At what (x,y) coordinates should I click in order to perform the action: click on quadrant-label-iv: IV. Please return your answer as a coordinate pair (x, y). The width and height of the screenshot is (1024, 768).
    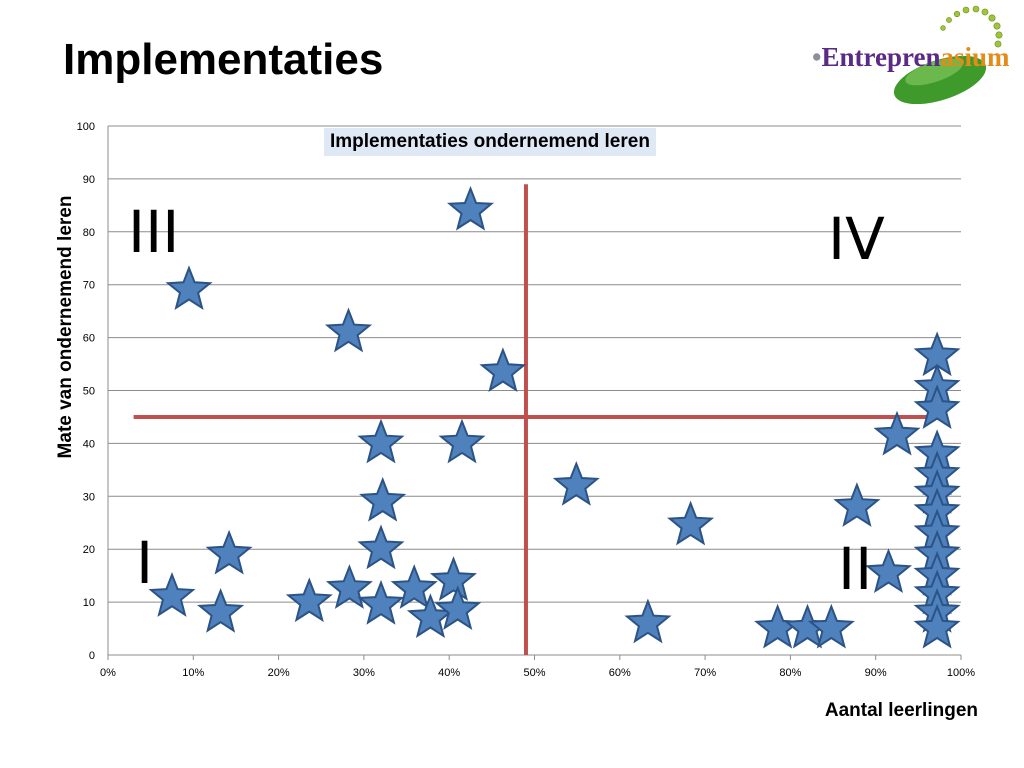
    Looking at the image, I should click on (856, 239).